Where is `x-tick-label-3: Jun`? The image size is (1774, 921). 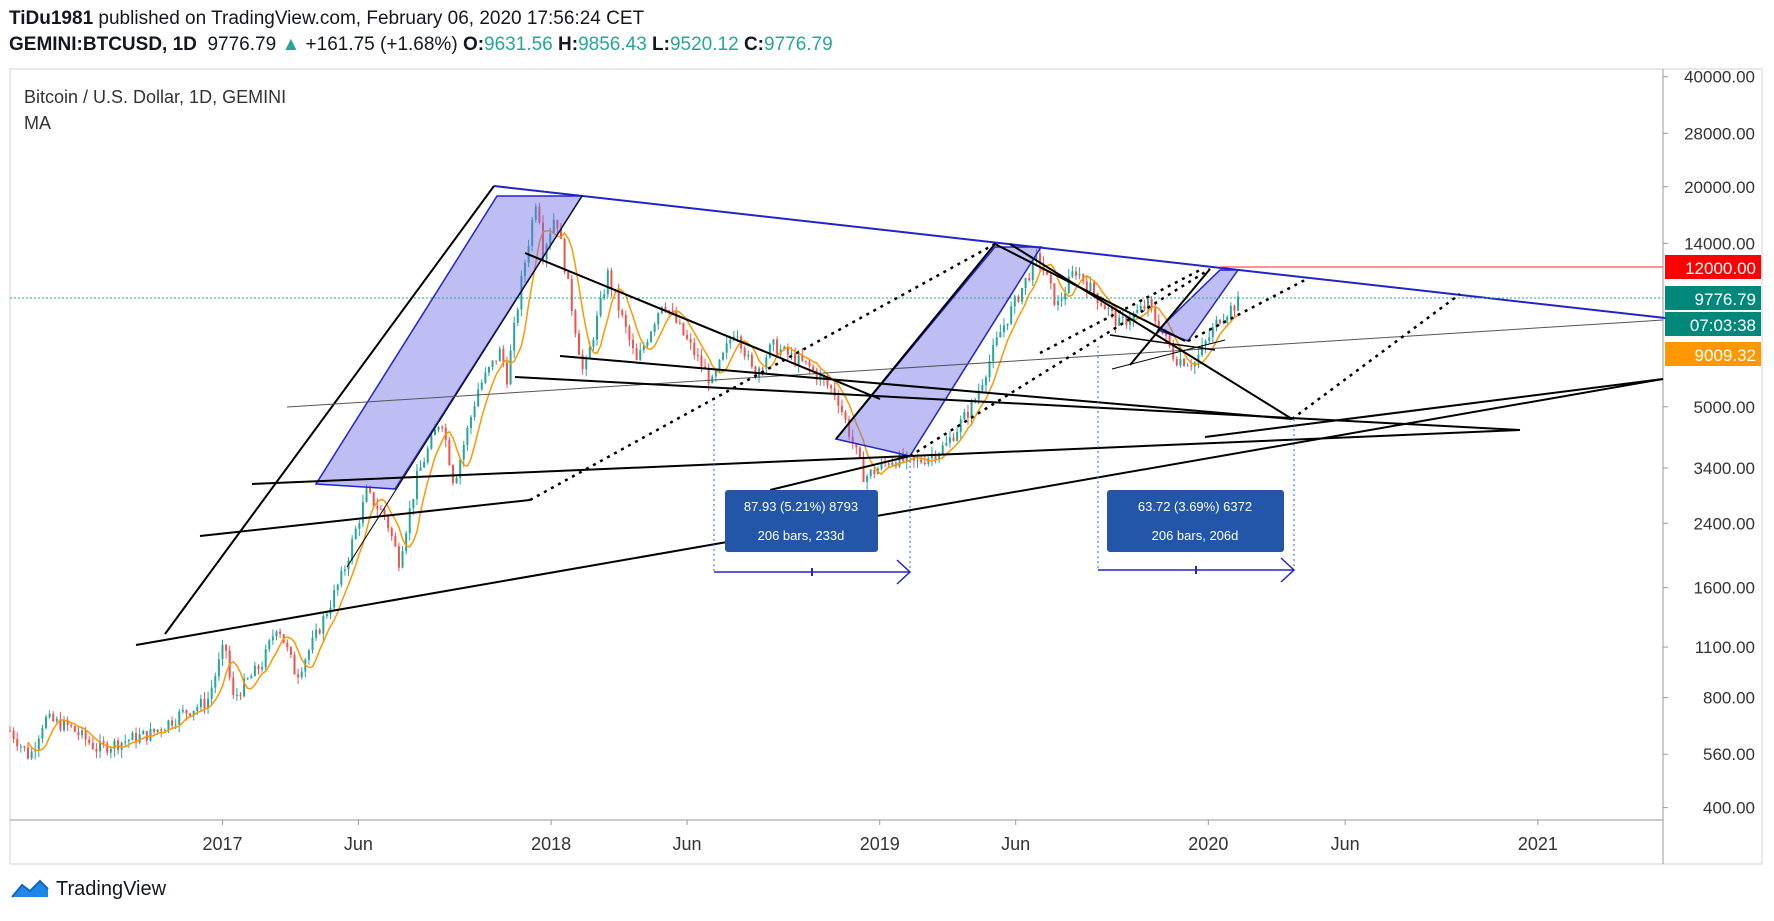 x-tick-label-3: Jun is located at coordinates (687, 844).